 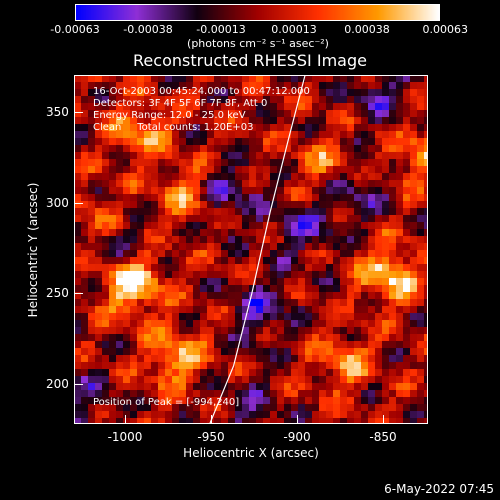 What do you see at coordinates (445, 29) in the screenshot?
I see `colorbar-tick-label: 0.00063` at bounding box center [445, 29].